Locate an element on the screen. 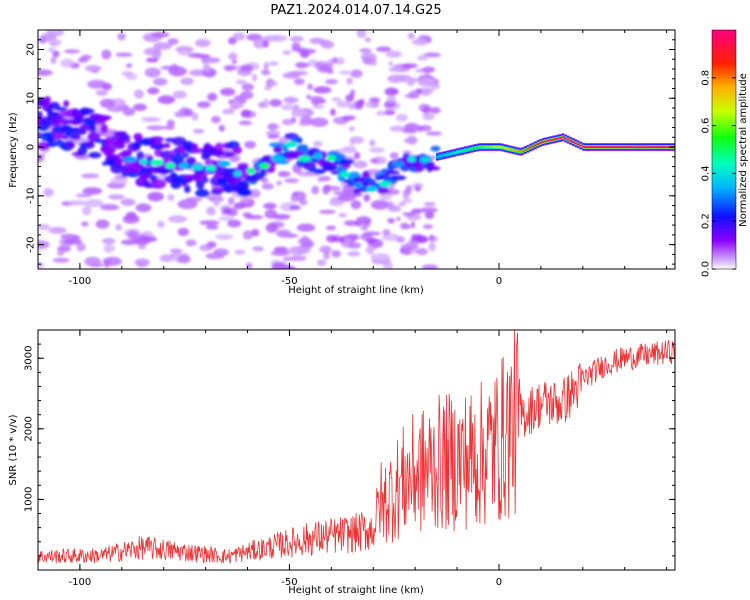 This screenshot has height=600, width=750. colorbar-tick-label: 0.4 is located at coordinates (706, 173).